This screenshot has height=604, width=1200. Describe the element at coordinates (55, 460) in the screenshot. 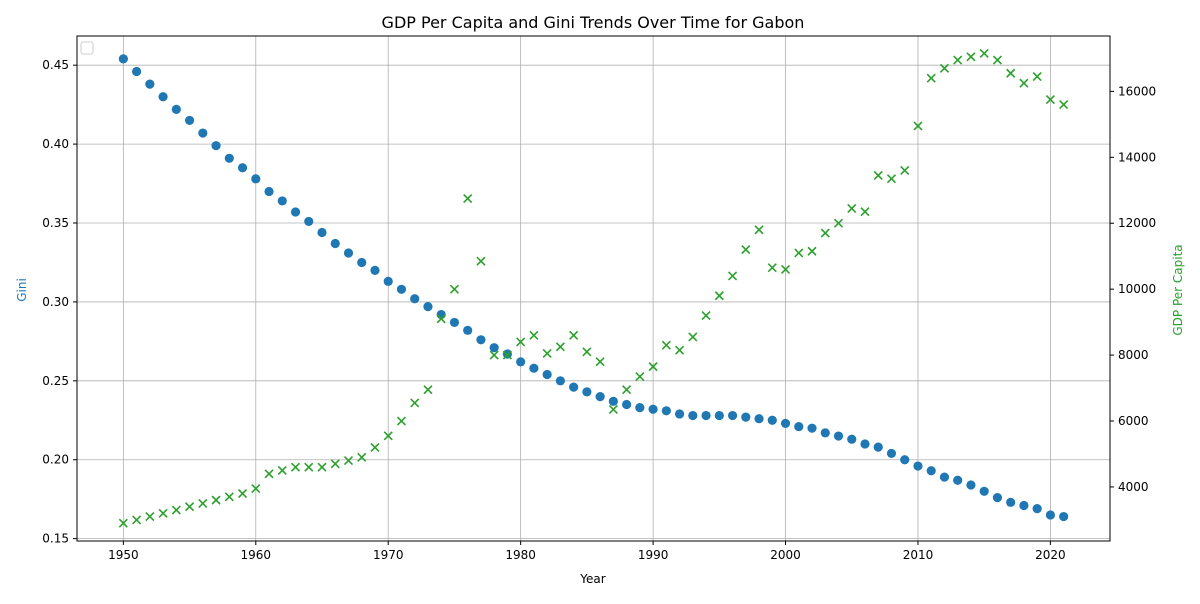

I see `y-tick-label-left: 0.20` at that location.